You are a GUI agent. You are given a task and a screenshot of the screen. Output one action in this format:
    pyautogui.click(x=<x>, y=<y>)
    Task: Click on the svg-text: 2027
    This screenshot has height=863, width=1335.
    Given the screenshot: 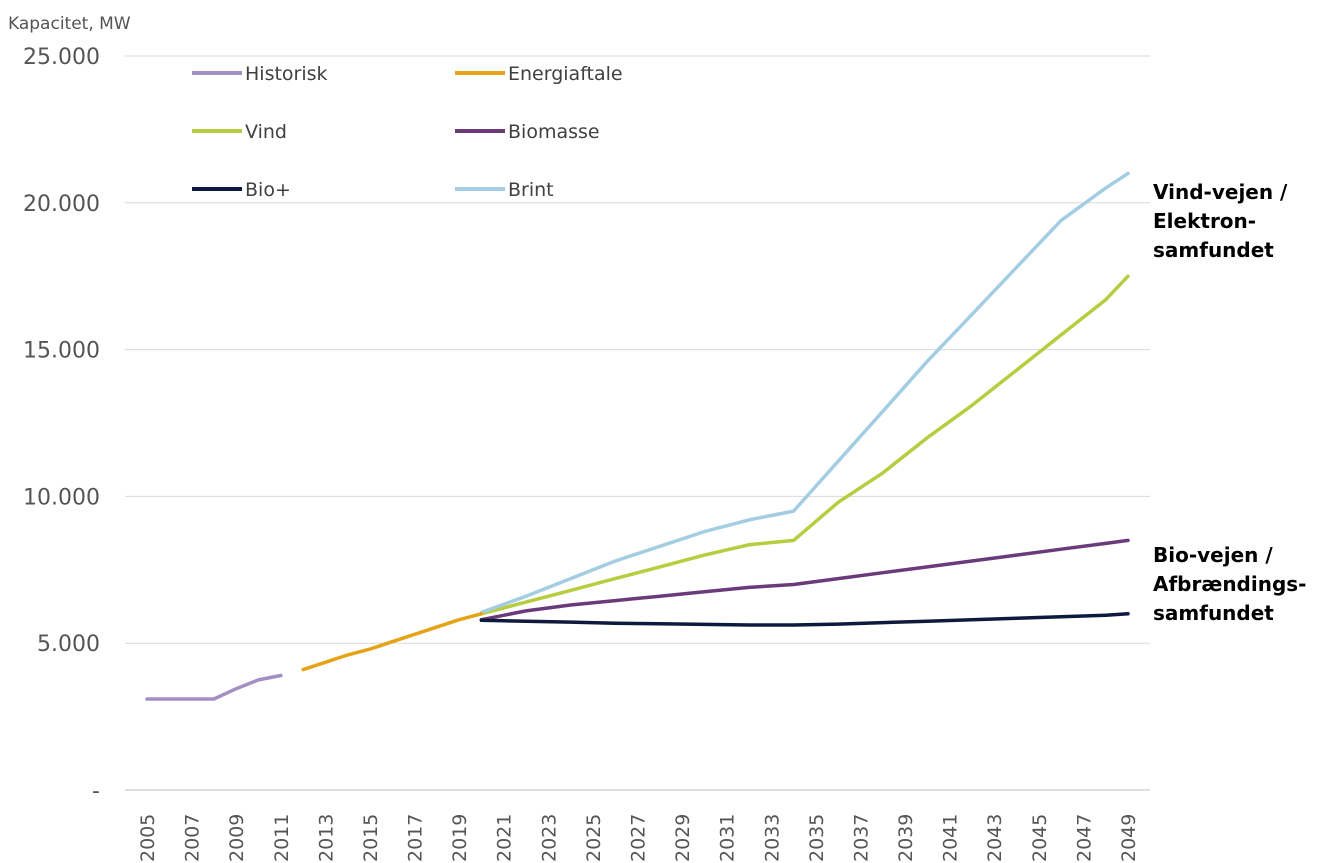 What is the action you would take?
    pyautogui.click(x=639, y=838)
    